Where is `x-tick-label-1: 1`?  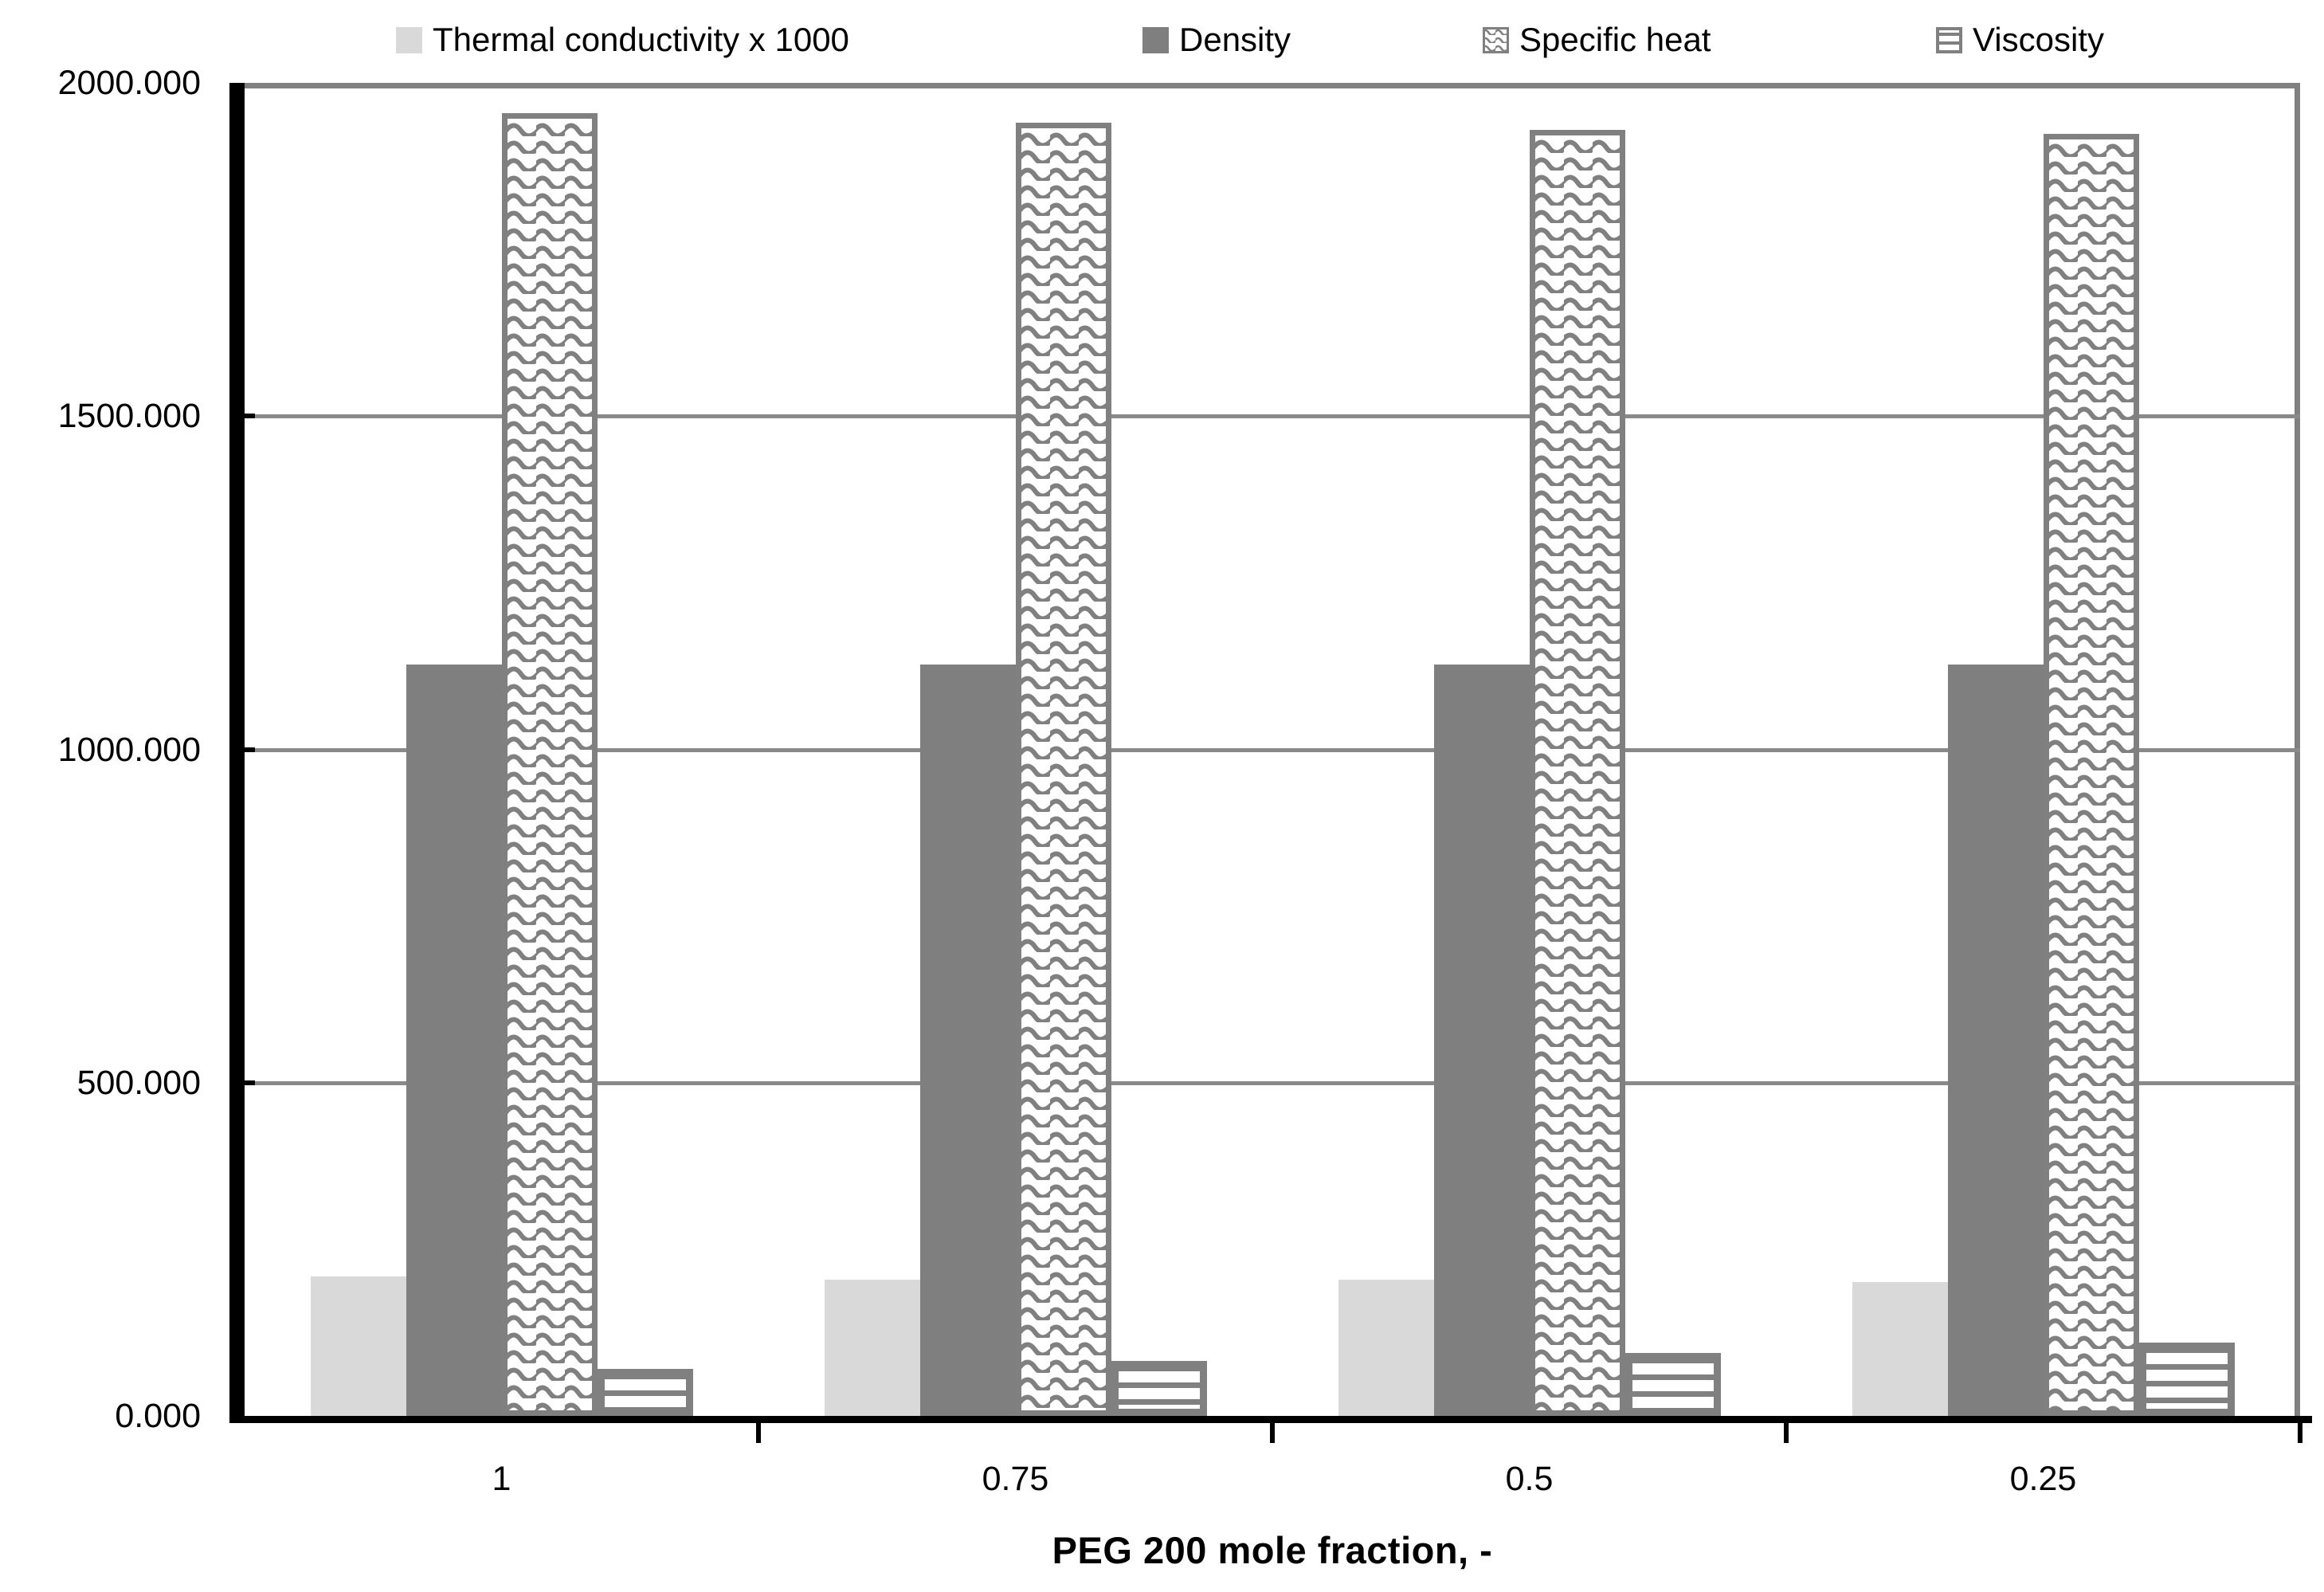
x-tick-label-1: 1 is located at coordinates (501, 1479).